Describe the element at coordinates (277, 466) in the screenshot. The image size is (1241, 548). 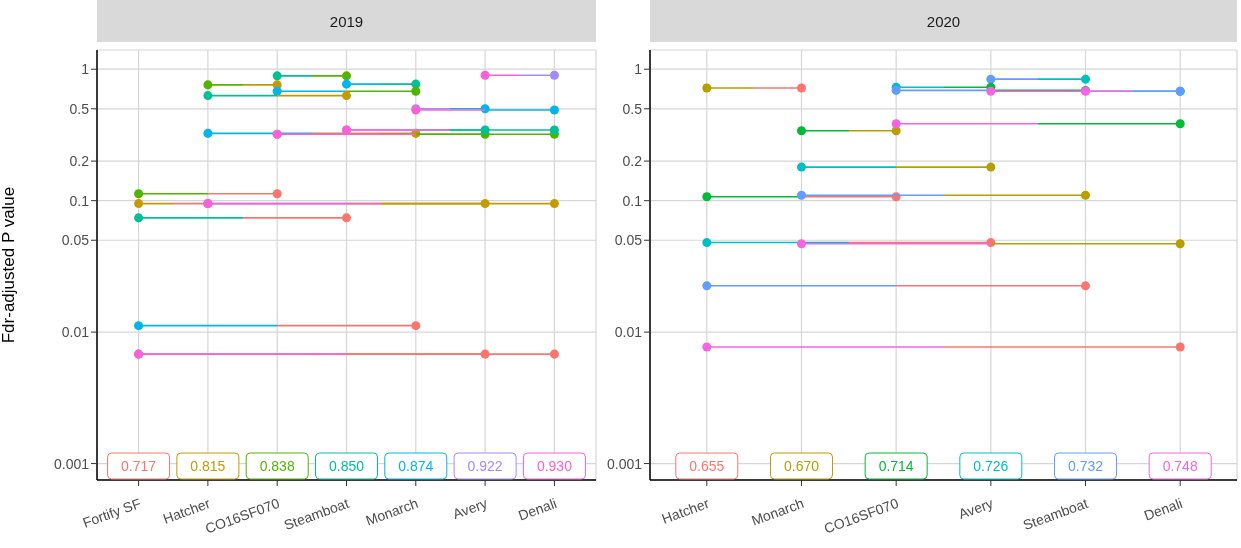
I see `annotation: 0.838` at that location.